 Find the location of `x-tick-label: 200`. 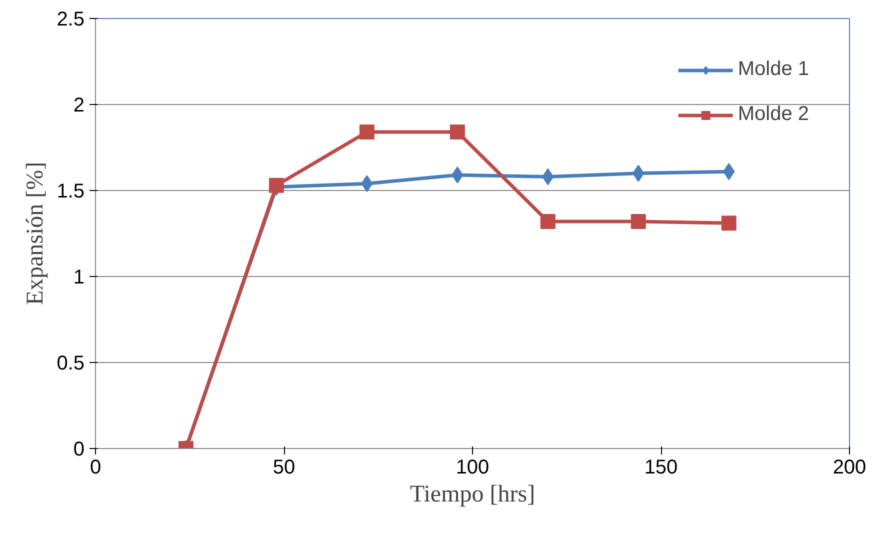

x-tick-label: 200 is located at coordinates (849, 467).